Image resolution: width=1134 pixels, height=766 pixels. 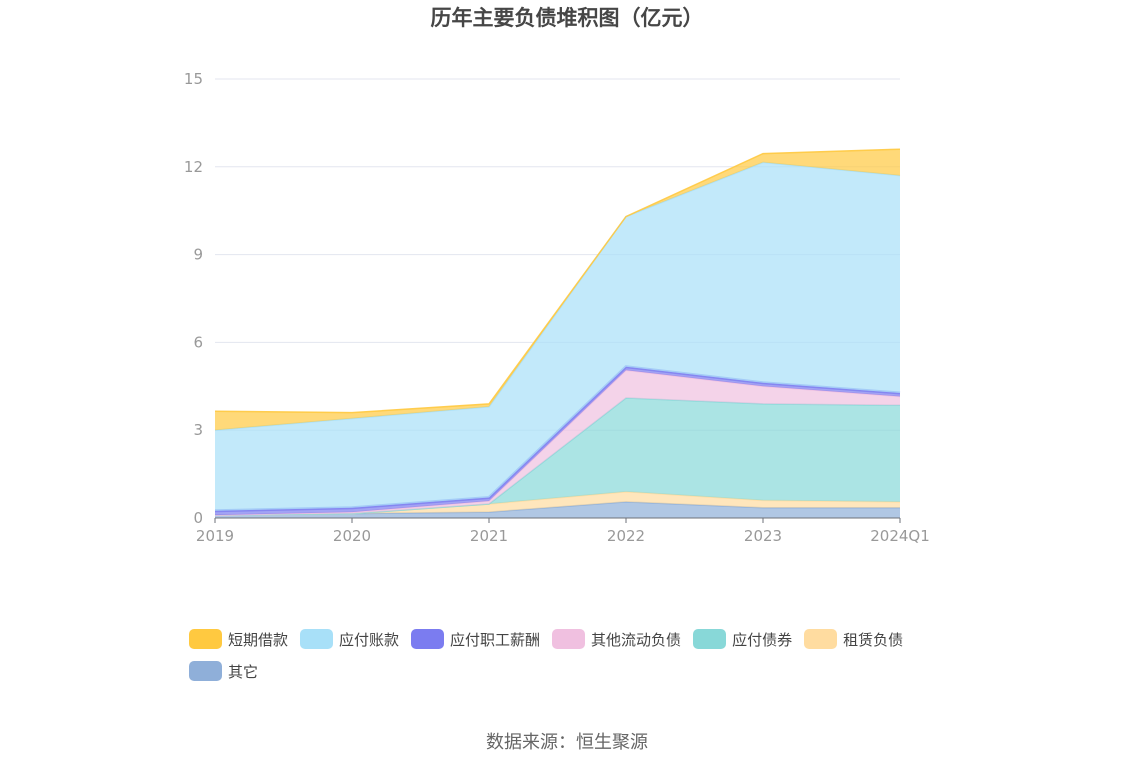 I want to click on y-tick-label: 15, so click(x=193, y=79).